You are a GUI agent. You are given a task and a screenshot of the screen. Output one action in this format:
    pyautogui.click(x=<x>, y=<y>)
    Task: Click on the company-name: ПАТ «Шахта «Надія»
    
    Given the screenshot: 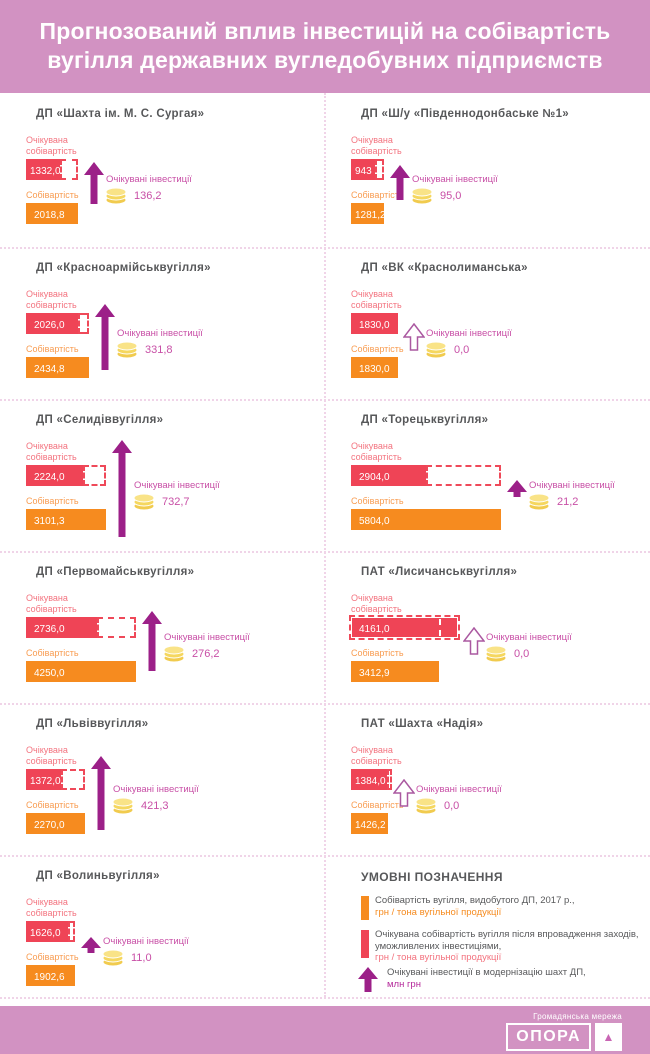 What is the action you would take?
    pyautogui.click(x=422, y=724)
    